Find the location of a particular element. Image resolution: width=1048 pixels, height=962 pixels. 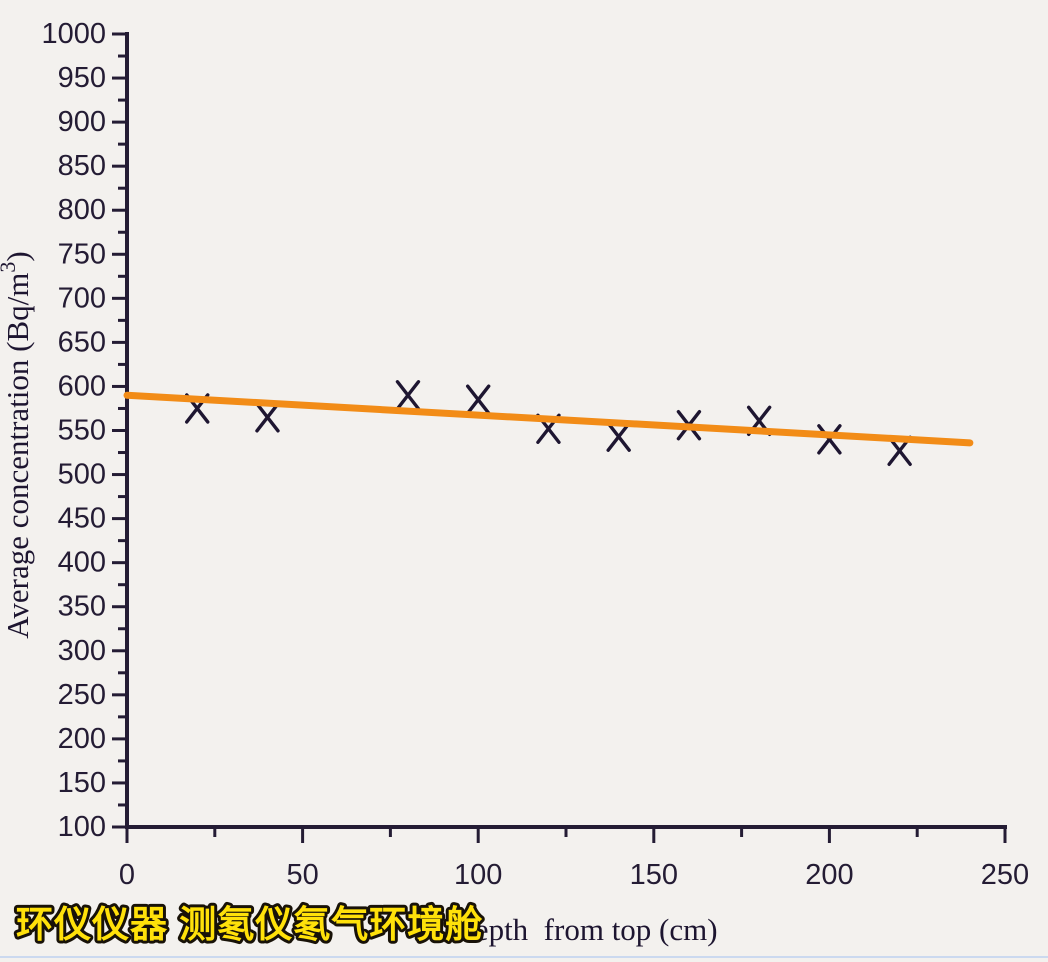

x-tick-label: 0 is located at coordinates (127, 875).